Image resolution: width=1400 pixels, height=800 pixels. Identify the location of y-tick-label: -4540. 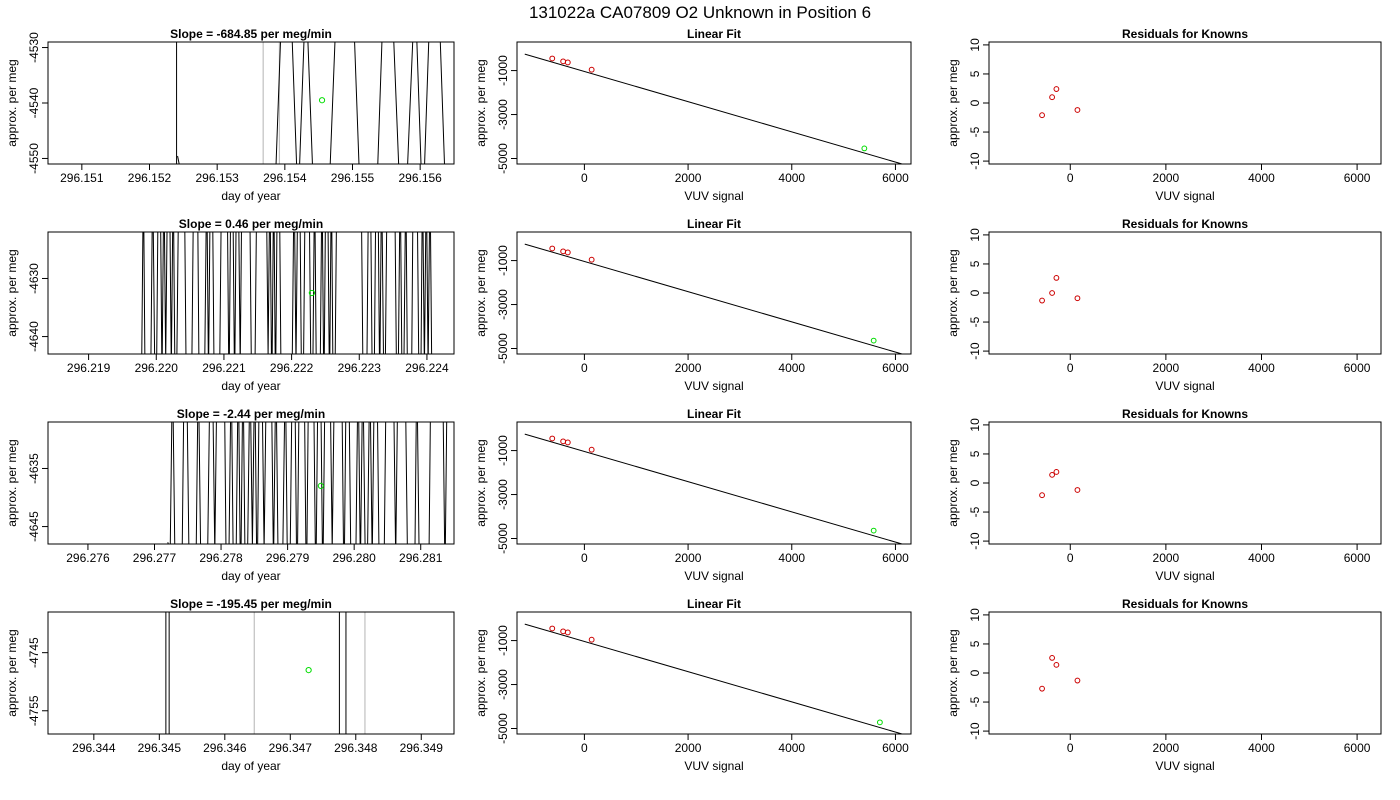
(34, 102).